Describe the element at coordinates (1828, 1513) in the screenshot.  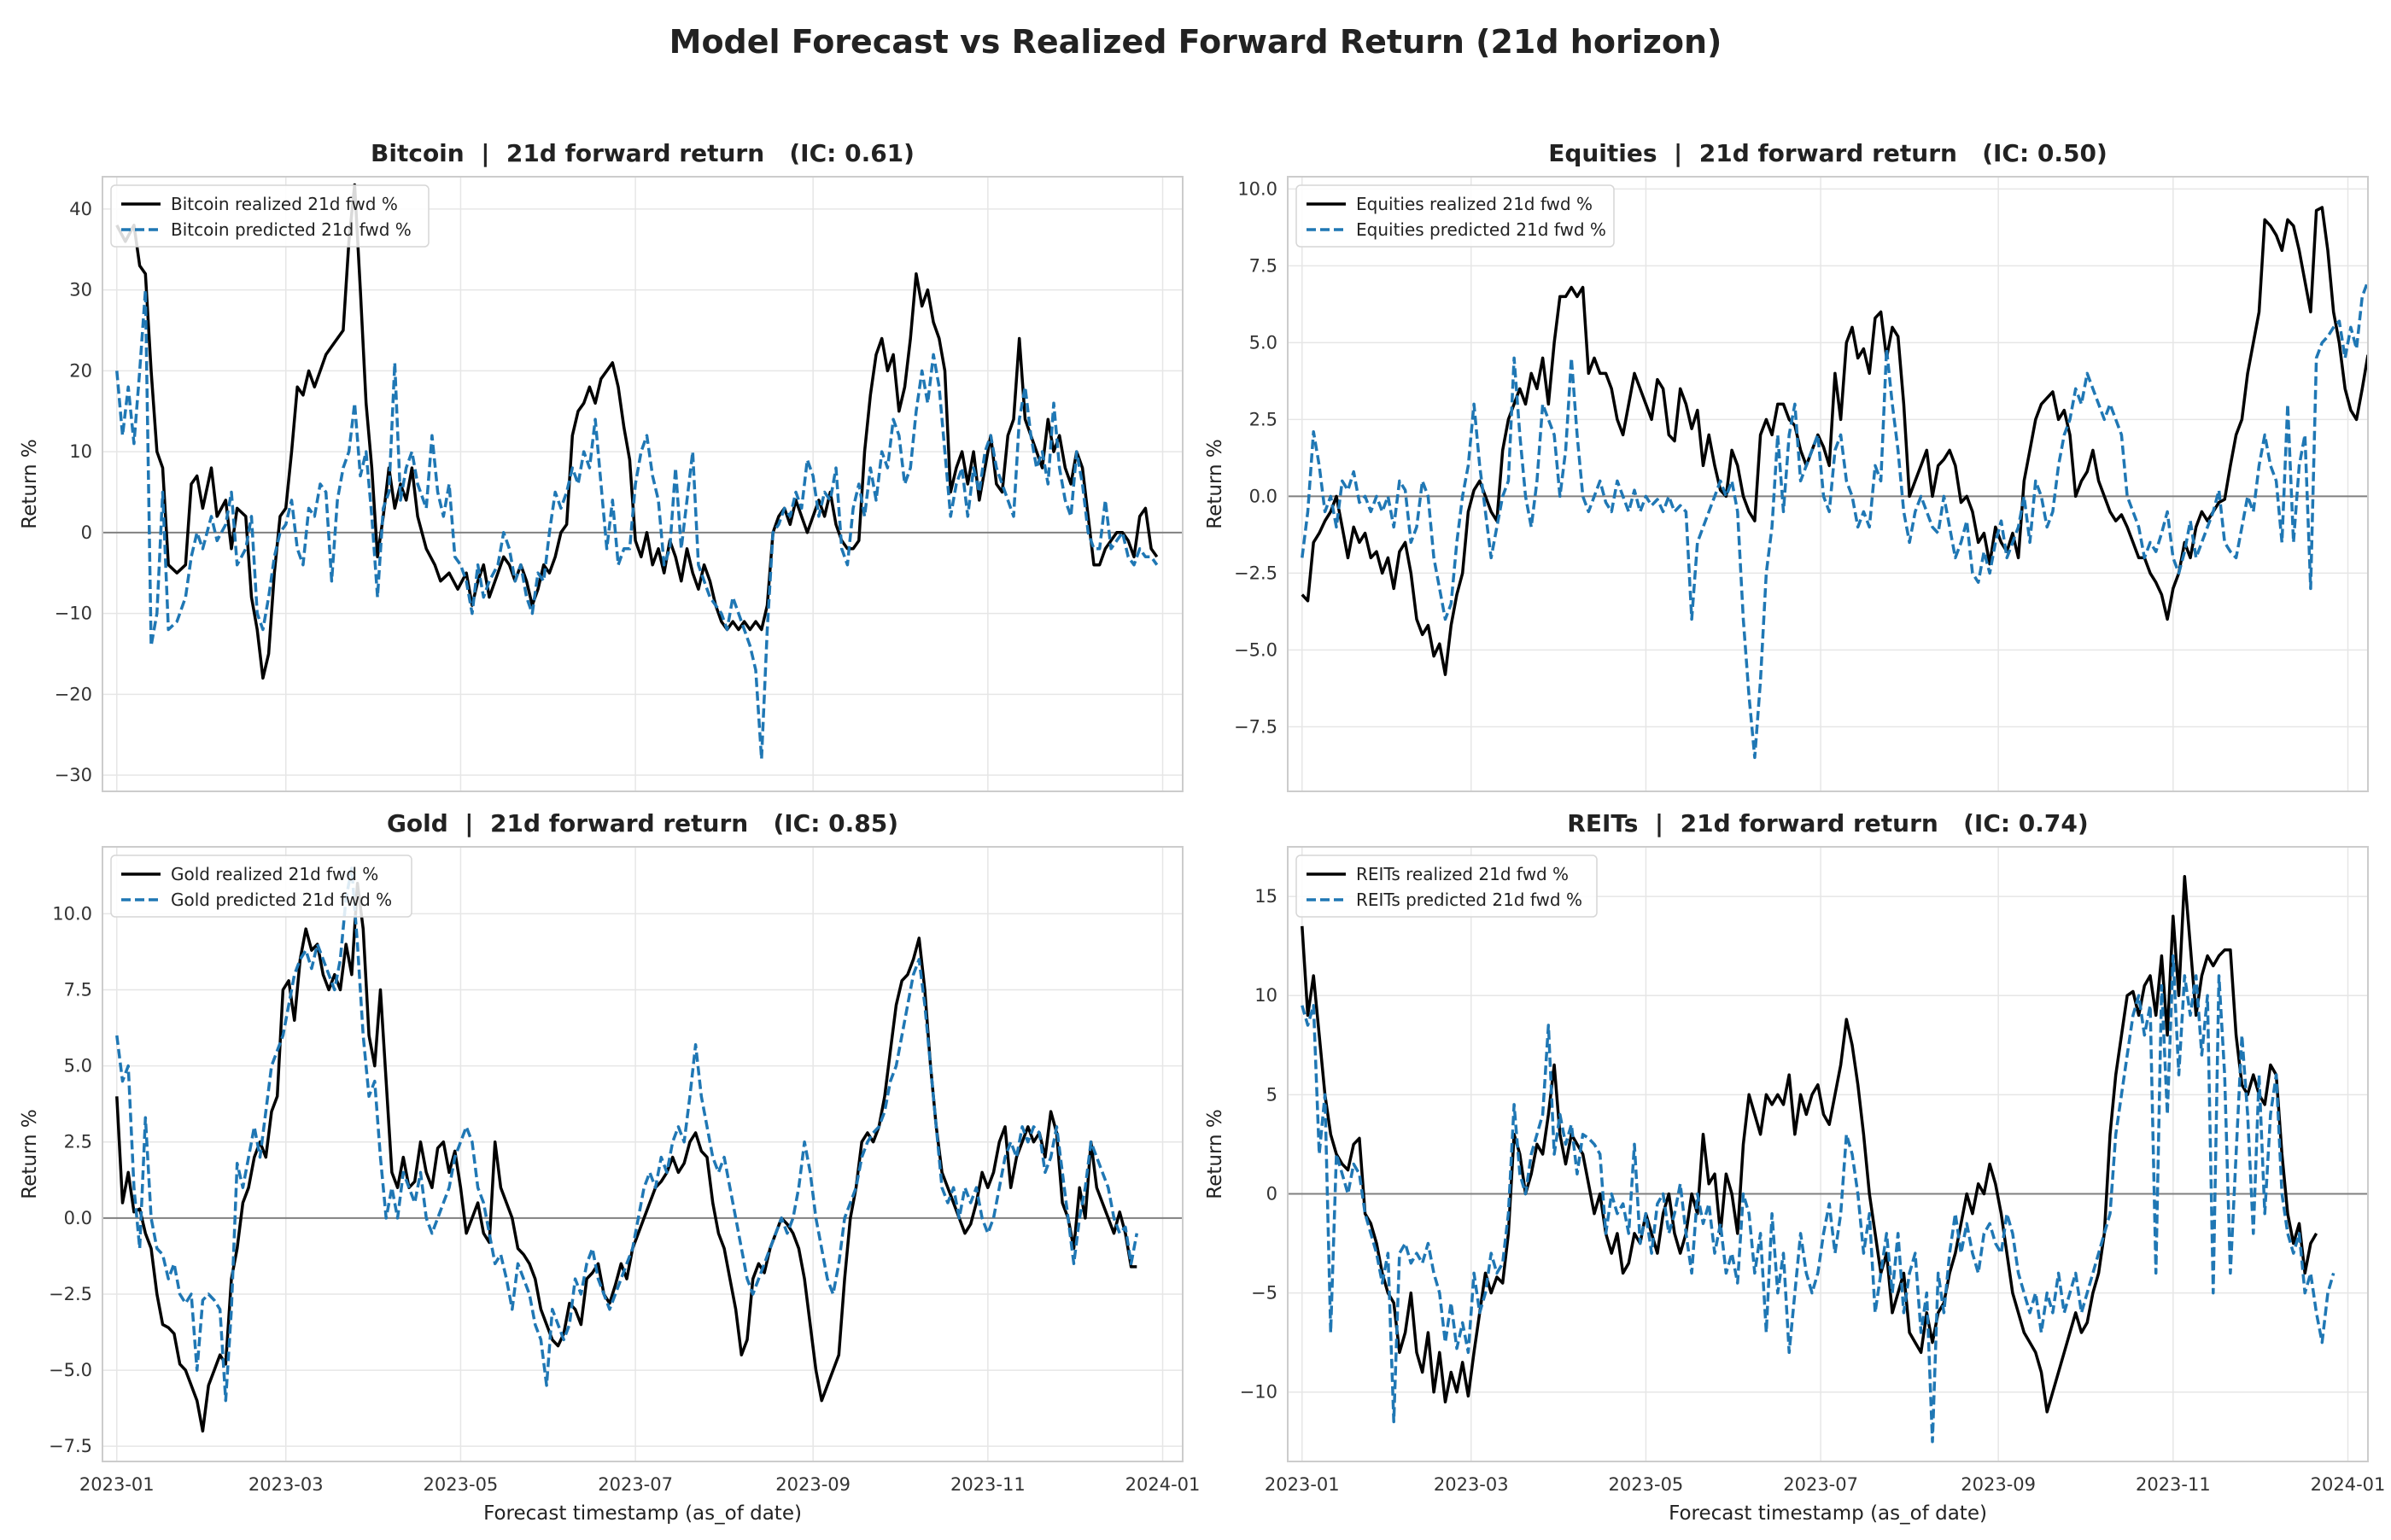
I see `reits-x-axis-label: Forecast timestamp (as_of date)` at that location.